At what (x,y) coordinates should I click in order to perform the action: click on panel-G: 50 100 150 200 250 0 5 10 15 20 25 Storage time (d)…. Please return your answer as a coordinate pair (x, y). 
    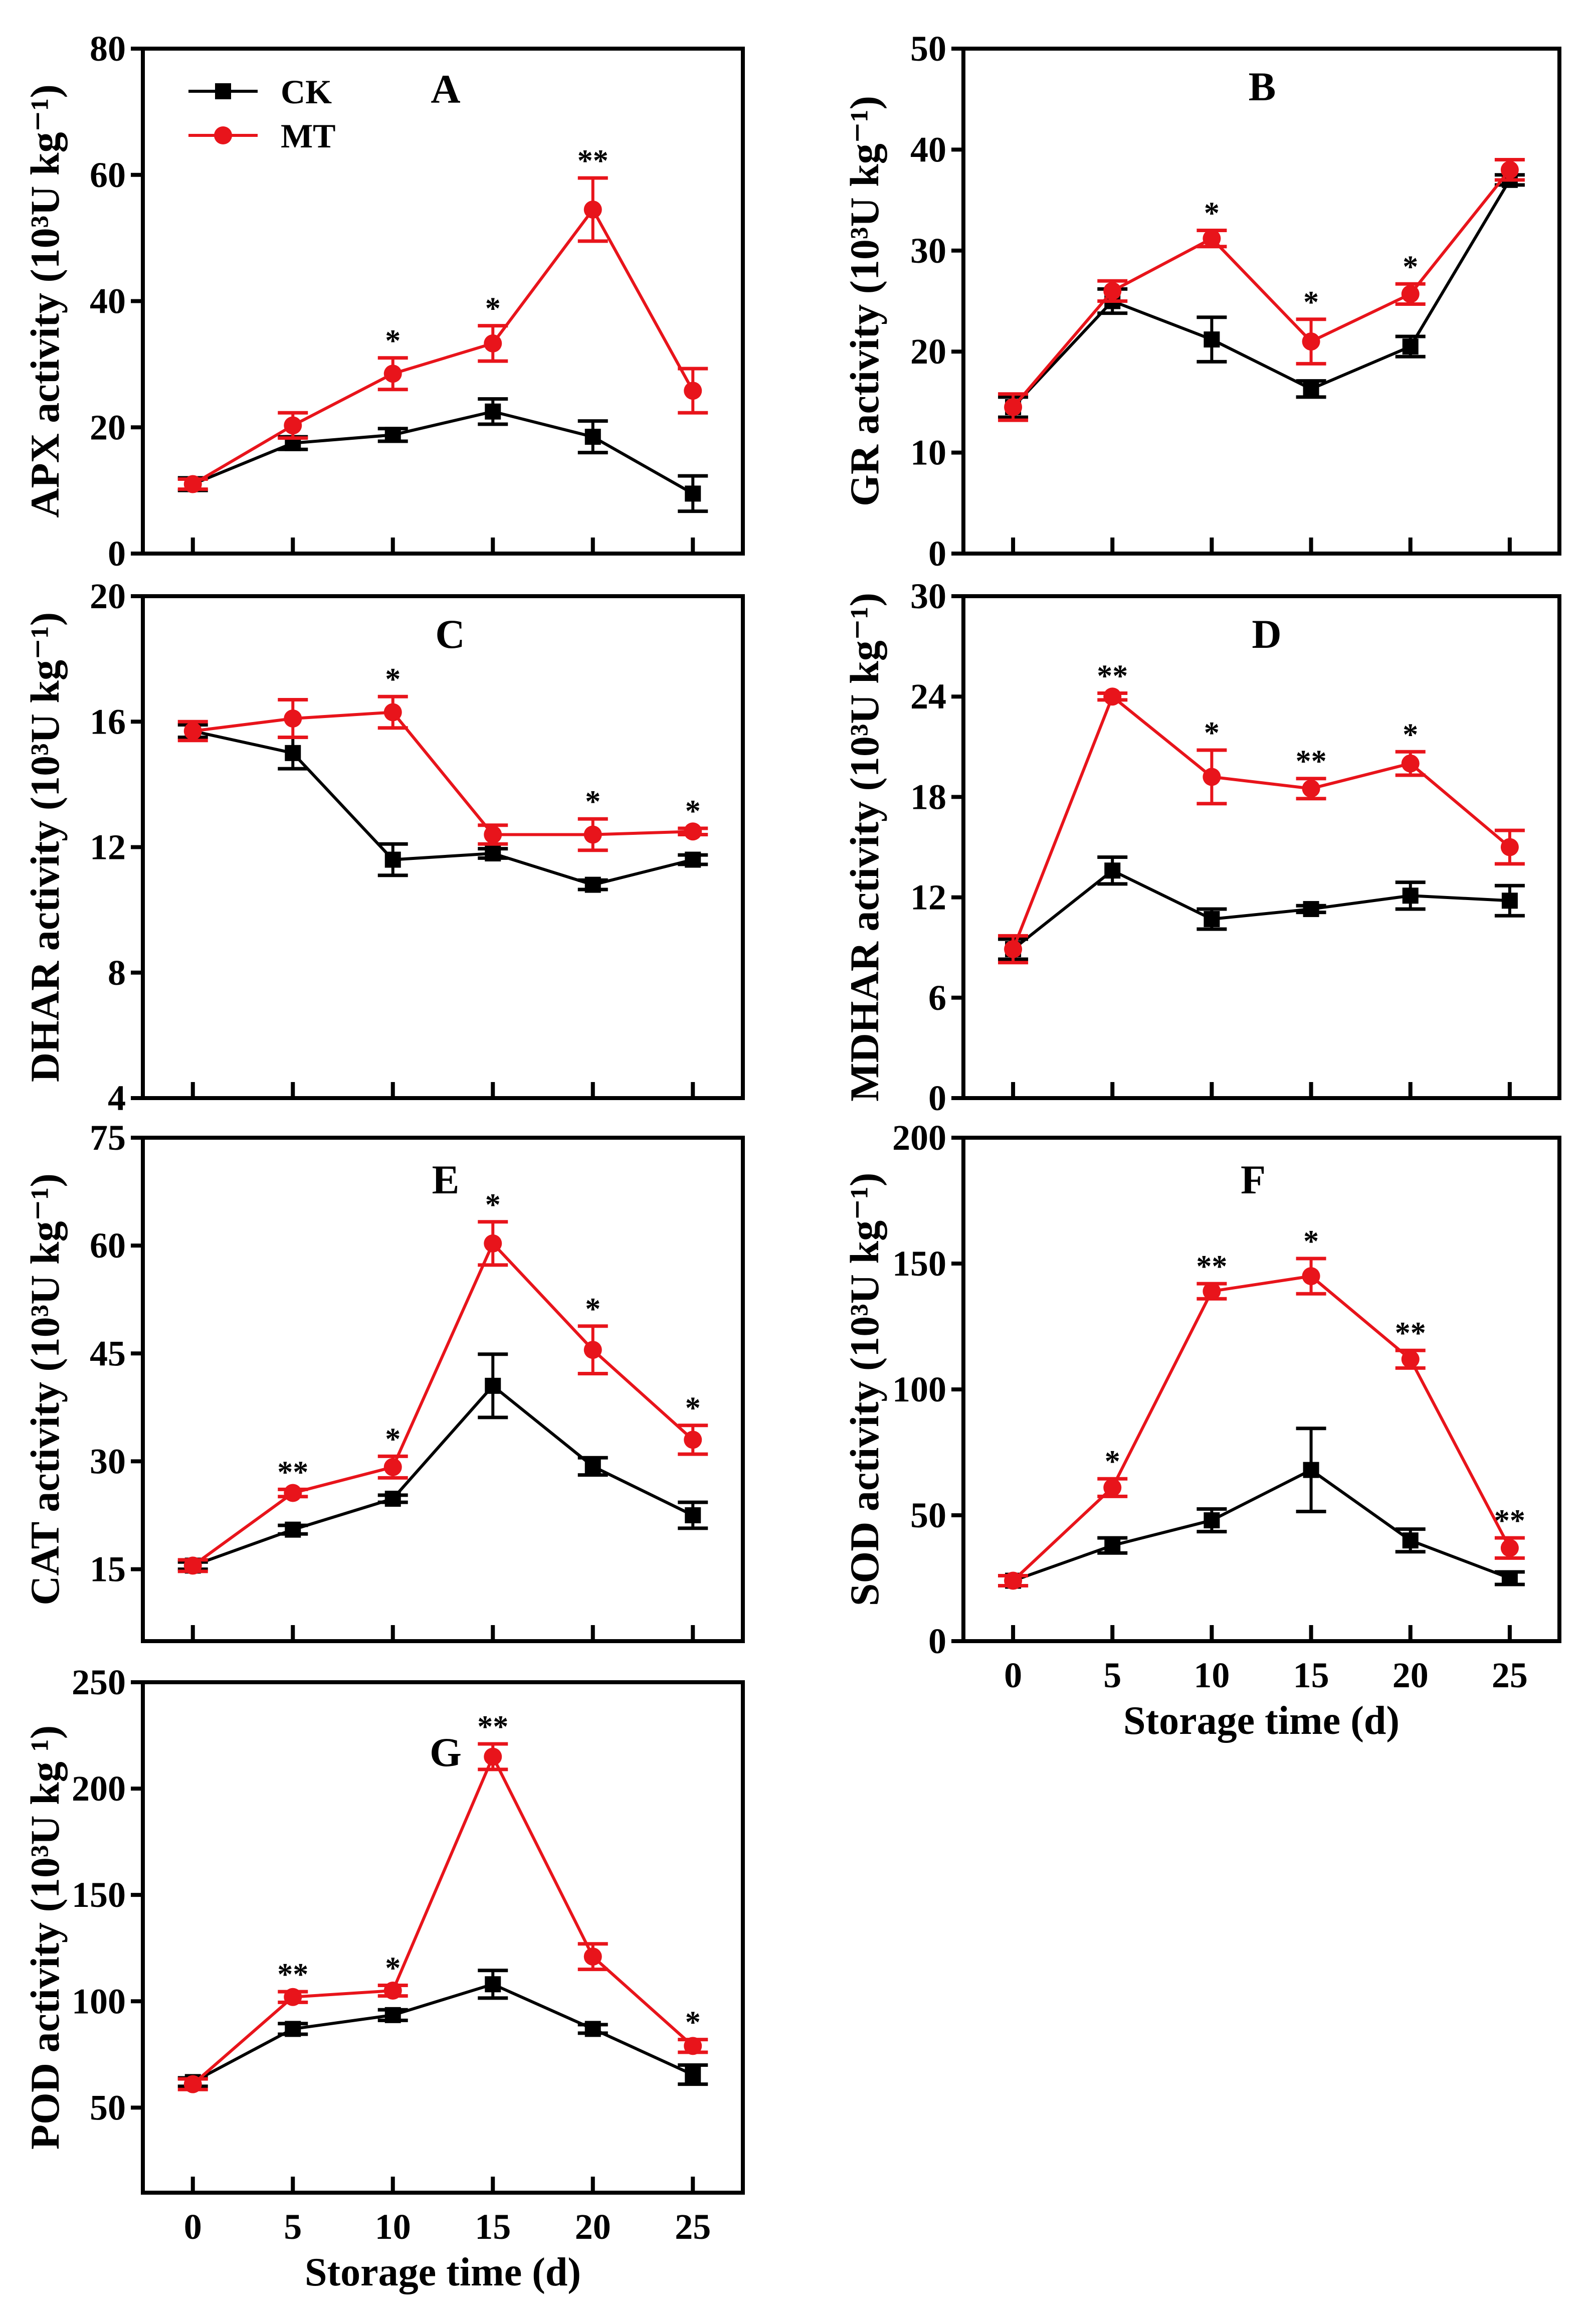
    Looking at the image, I should click on (383, 1978).